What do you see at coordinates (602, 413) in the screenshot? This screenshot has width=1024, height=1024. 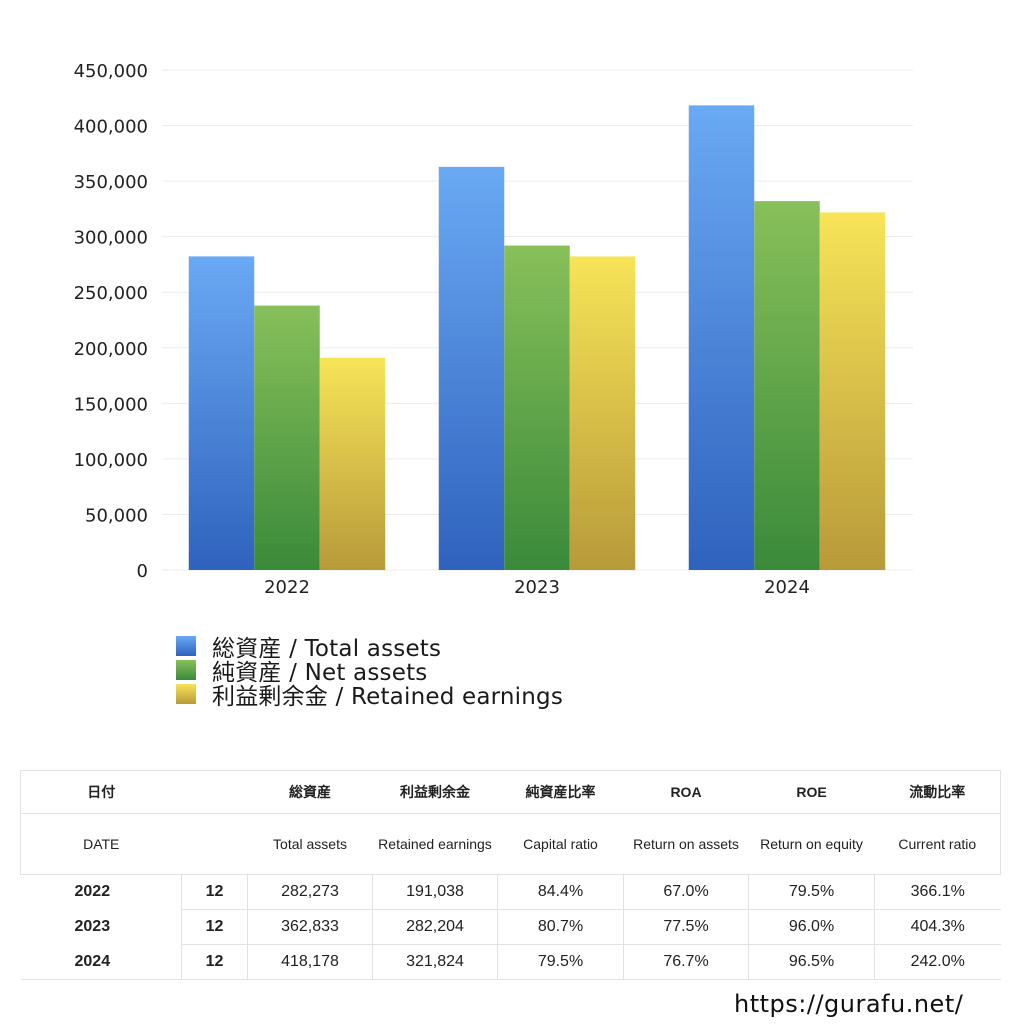 I see `bar-retained-earnings-2023` at bounding box center [602, 413].